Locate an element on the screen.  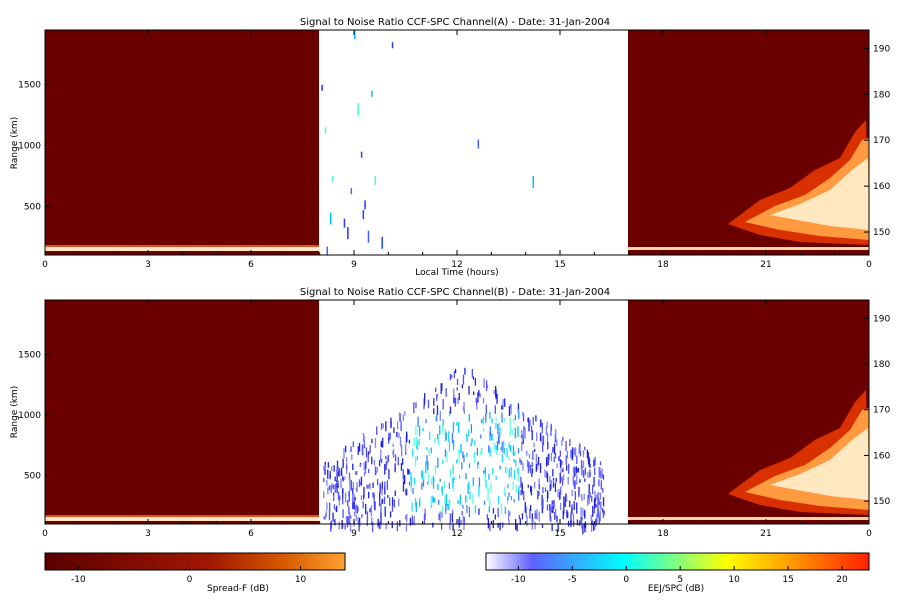
x-tick-label: 21 is located at coordinates (765, 265).